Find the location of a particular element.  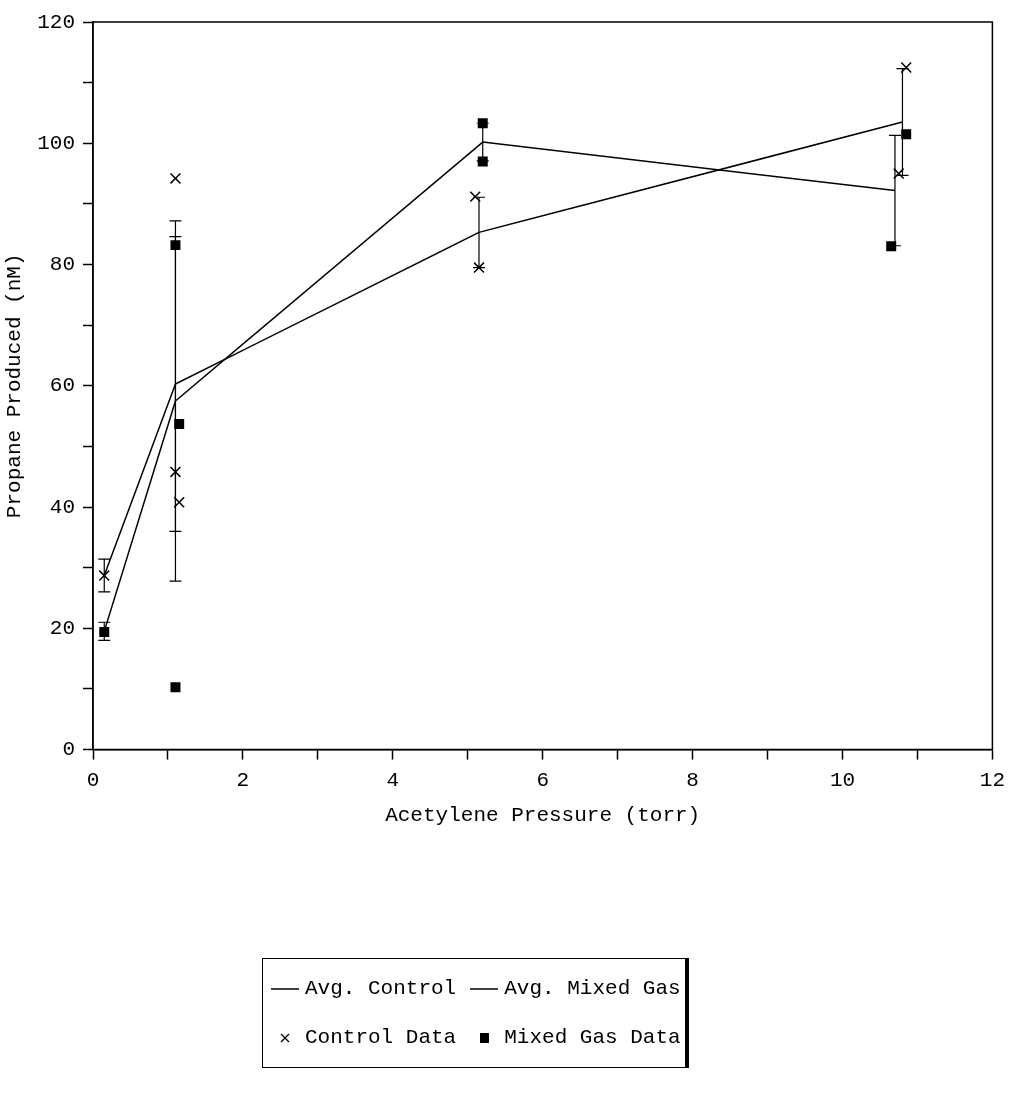

x-tick-label: 12 is located at coordinates (992, 780).